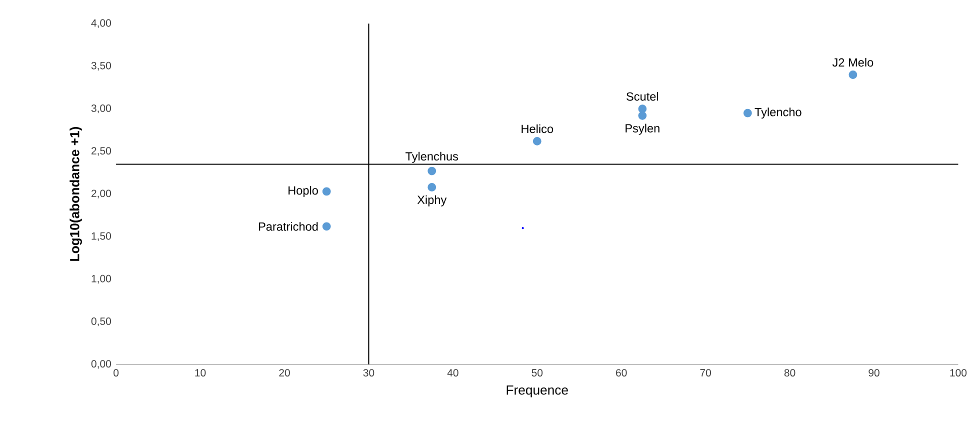 The image size is (973, 425). Describe the element at coordinates (958, 373) in the screenshot. I see `x-tick-label: 100` at that location.